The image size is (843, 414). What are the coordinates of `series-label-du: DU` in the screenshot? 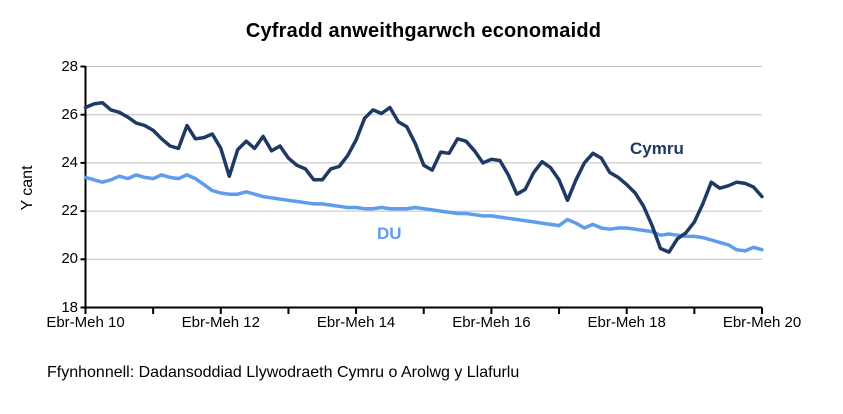 It's located at (389, 233).